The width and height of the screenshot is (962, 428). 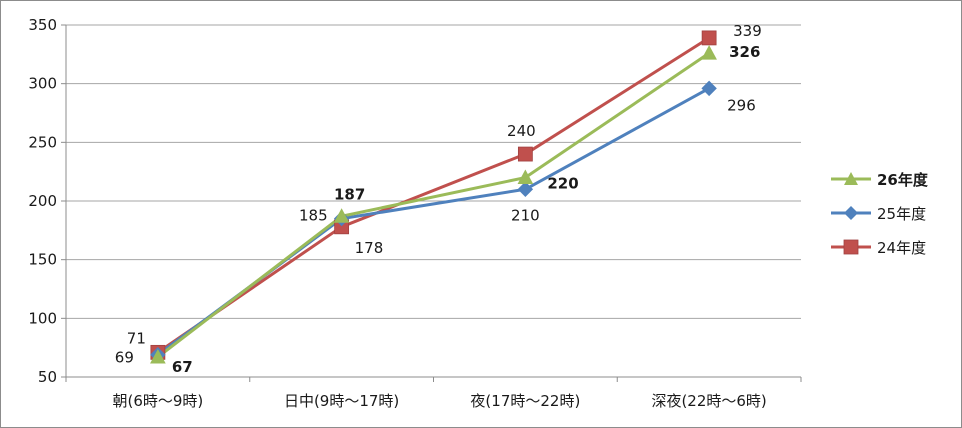 I want to click on legend-label: 26年度, so click(x=903, y=180).